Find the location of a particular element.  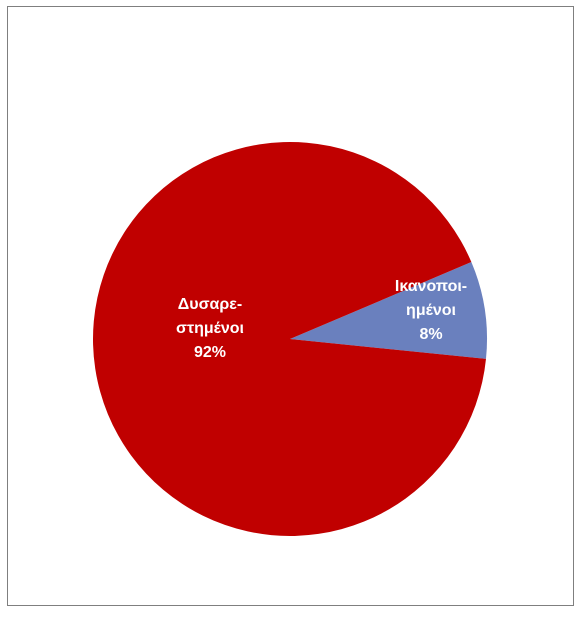

slice-category-label: στημένοι is located at coordinates (210, 328).